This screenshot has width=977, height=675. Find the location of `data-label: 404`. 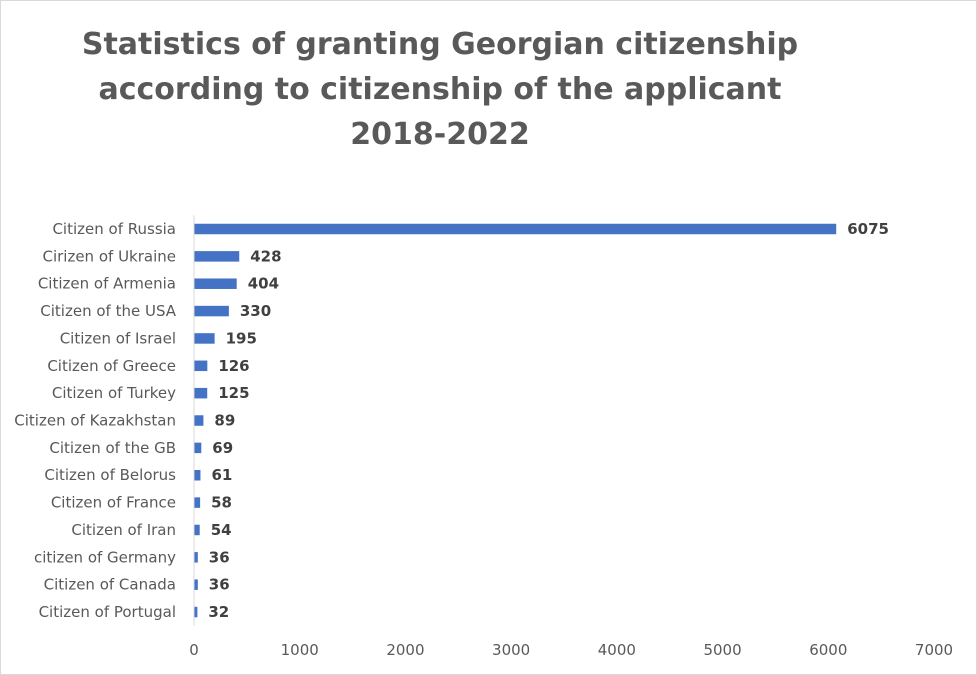

data-label: 404 is located at coordinates (263, 284).